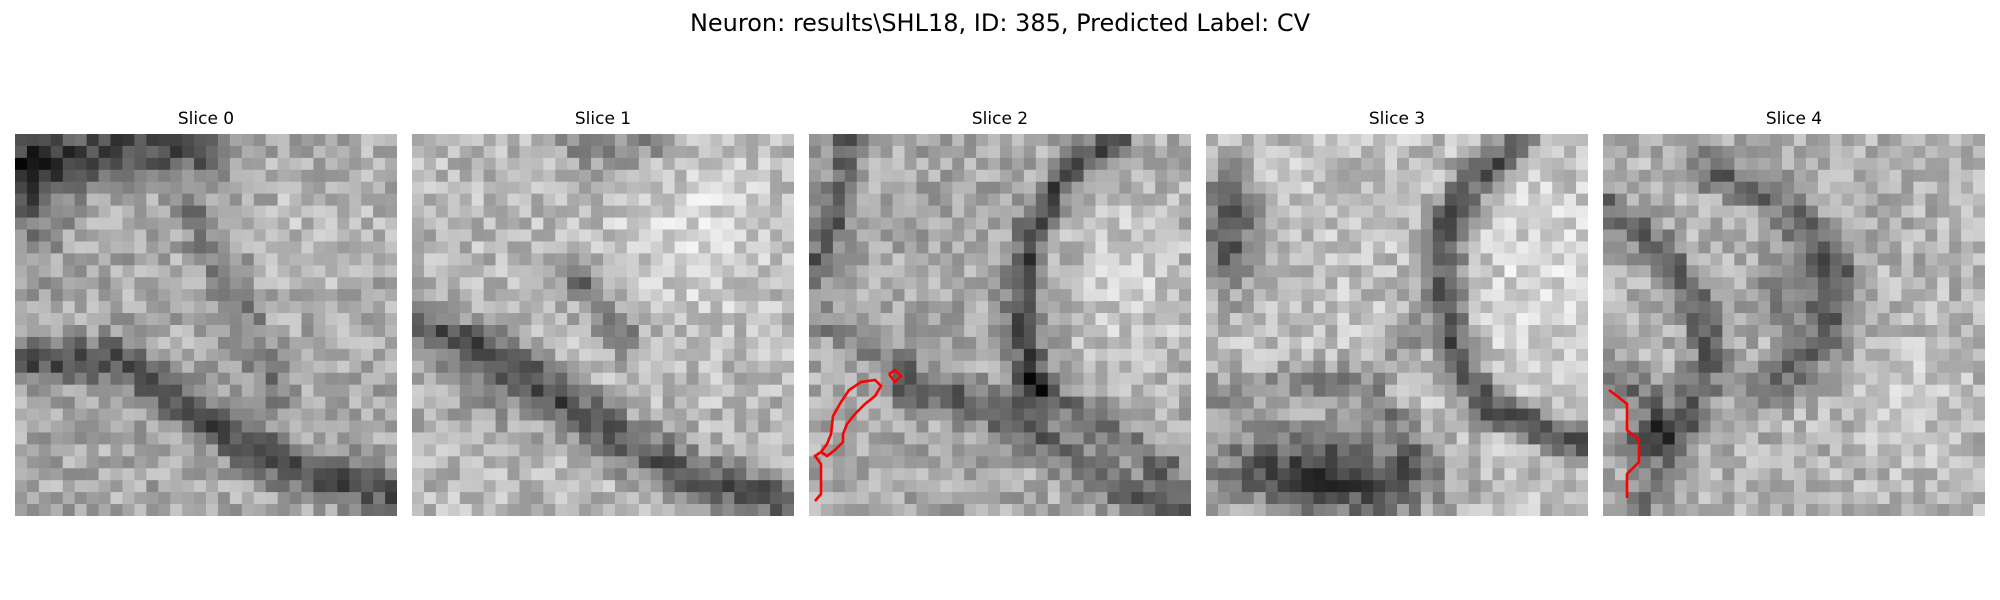  Describe the element at coordinates (206, 119) in the screenshot. I see `slice-title: Slice 0` at that location.